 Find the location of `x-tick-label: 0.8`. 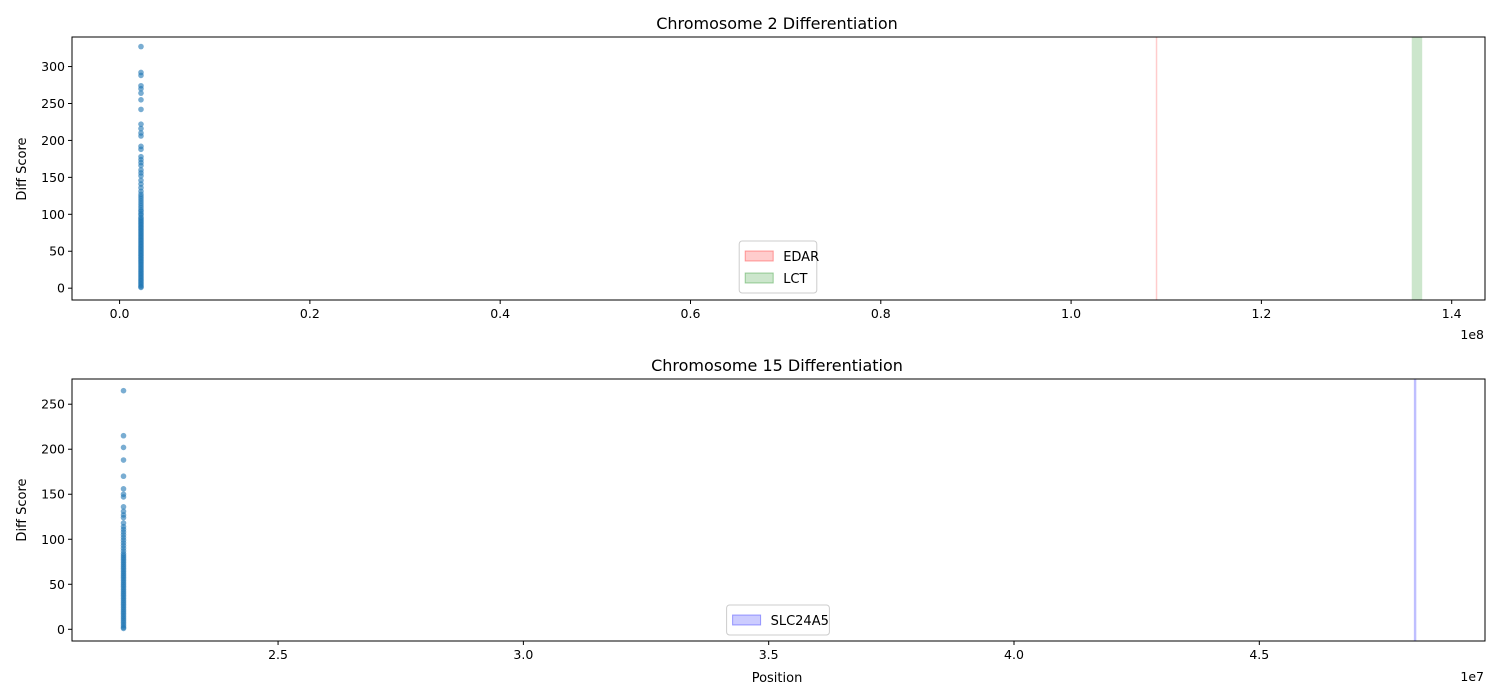

x-tick-label: 0.8 is located at coordinates (881, 313).